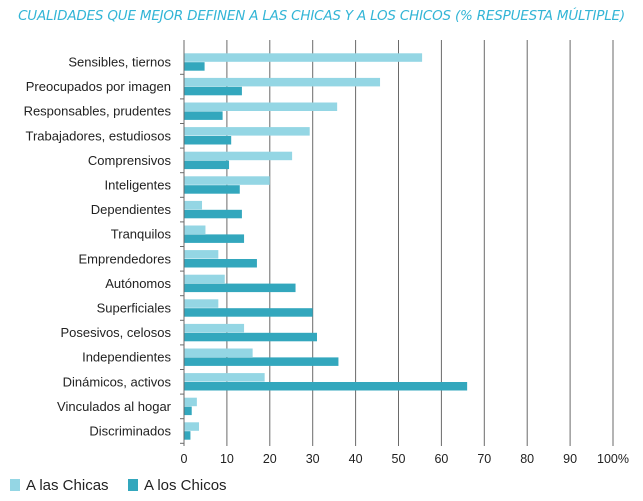 The height and width of the screenshot is (501, 643). Describe the element at coordinates (131, 209) in the screenshot. I see `category-label: Dependientes` at that location.